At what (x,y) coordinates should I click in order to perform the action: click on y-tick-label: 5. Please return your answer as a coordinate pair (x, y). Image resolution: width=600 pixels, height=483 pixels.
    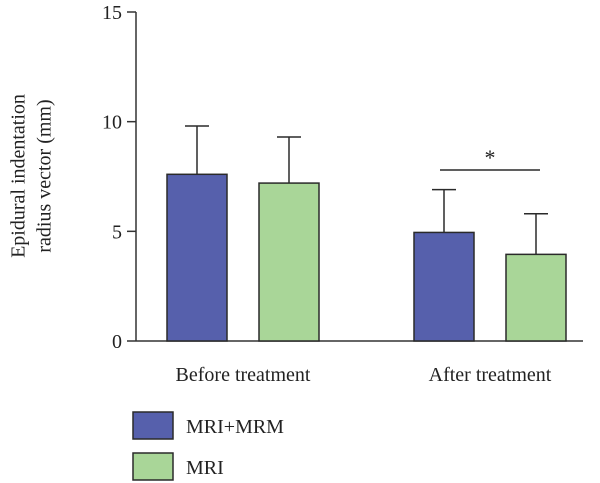
    Looking at the image, I should click on (117, 232).